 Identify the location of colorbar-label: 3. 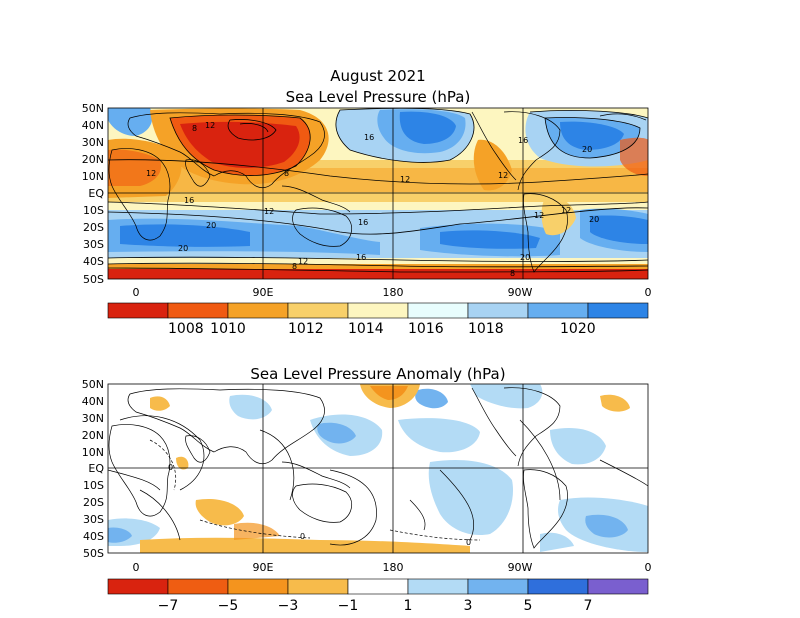
(468, 606).